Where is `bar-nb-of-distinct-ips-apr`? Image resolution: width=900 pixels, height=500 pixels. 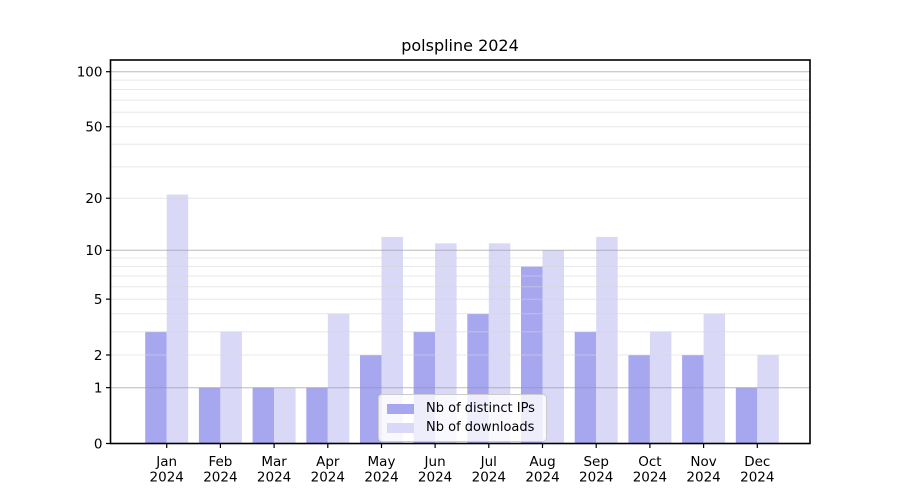 bar-nb-of-distinct-ips-apr is located at coordinates (317, 415).